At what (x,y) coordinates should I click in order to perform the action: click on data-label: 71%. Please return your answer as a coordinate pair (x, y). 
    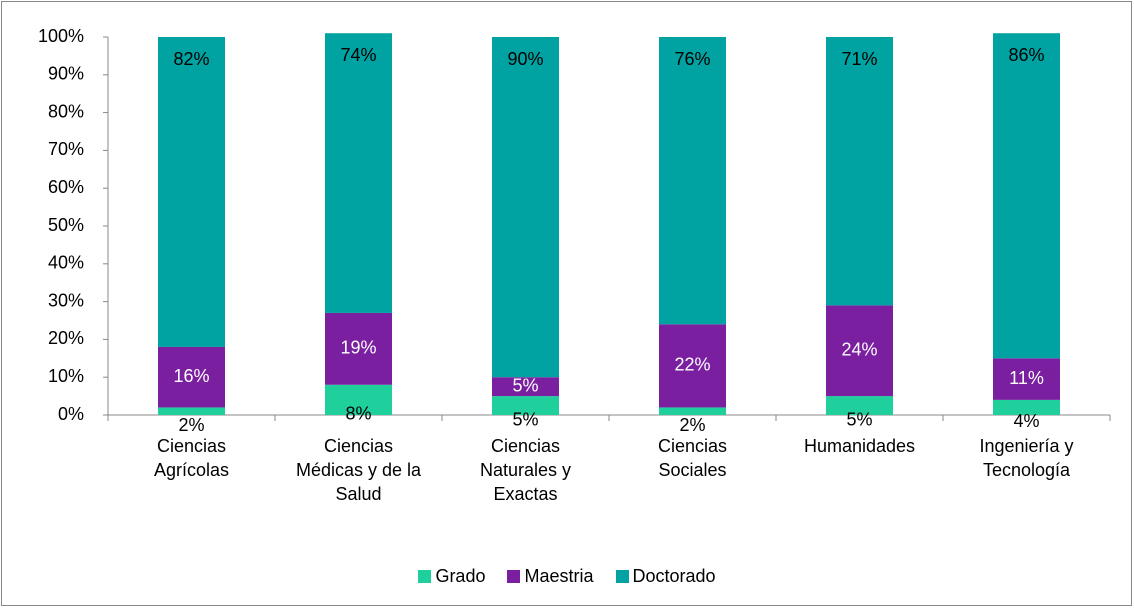
    Looking at the image, I should click on (859, 59).